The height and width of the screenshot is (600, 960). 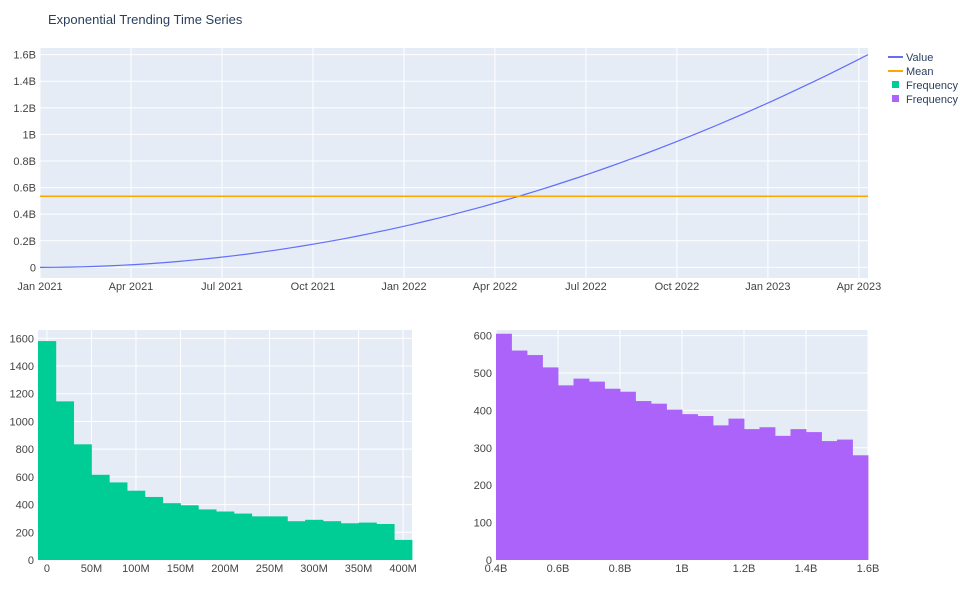 What do you see at coordinates (920, 72) in the screenshot?
I see `legend-mean-label: Mean` at bounding box center [920, 72].